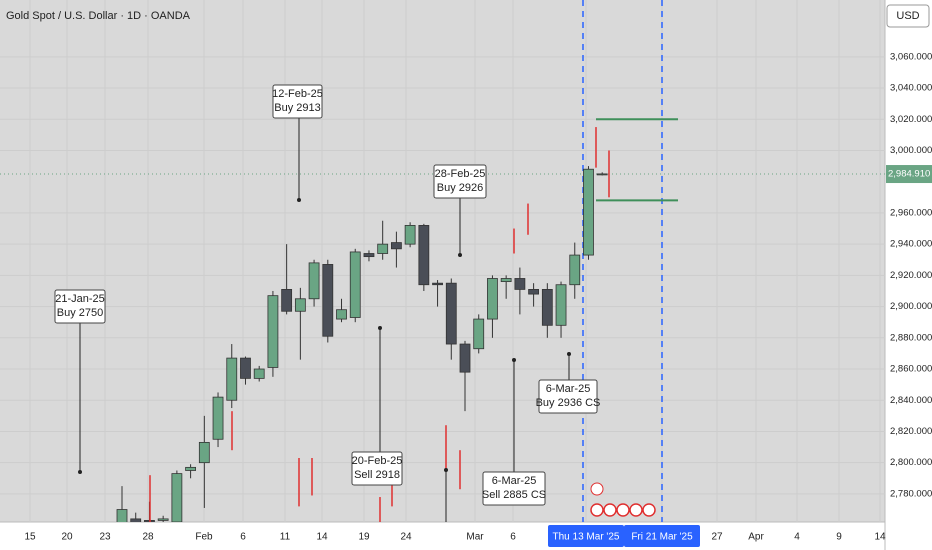 The width and height of the screenshot is (932, 550). What do you see at coordinates (911, 212) in the screenshot?
I see `y-tick-label: 2,960.000` at bounding box center [911, 212].